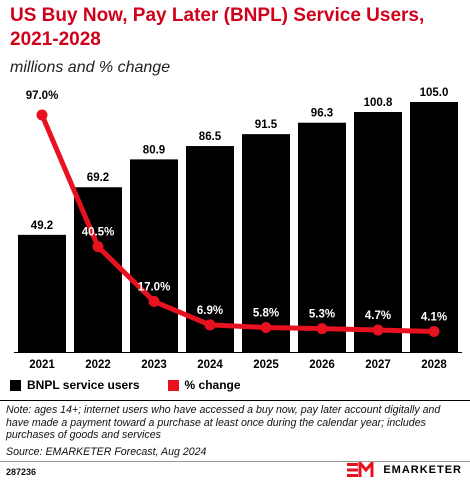 This screenshot has width=470, height=485. I want to click on legend-label-line: % change, so click(212, 385).